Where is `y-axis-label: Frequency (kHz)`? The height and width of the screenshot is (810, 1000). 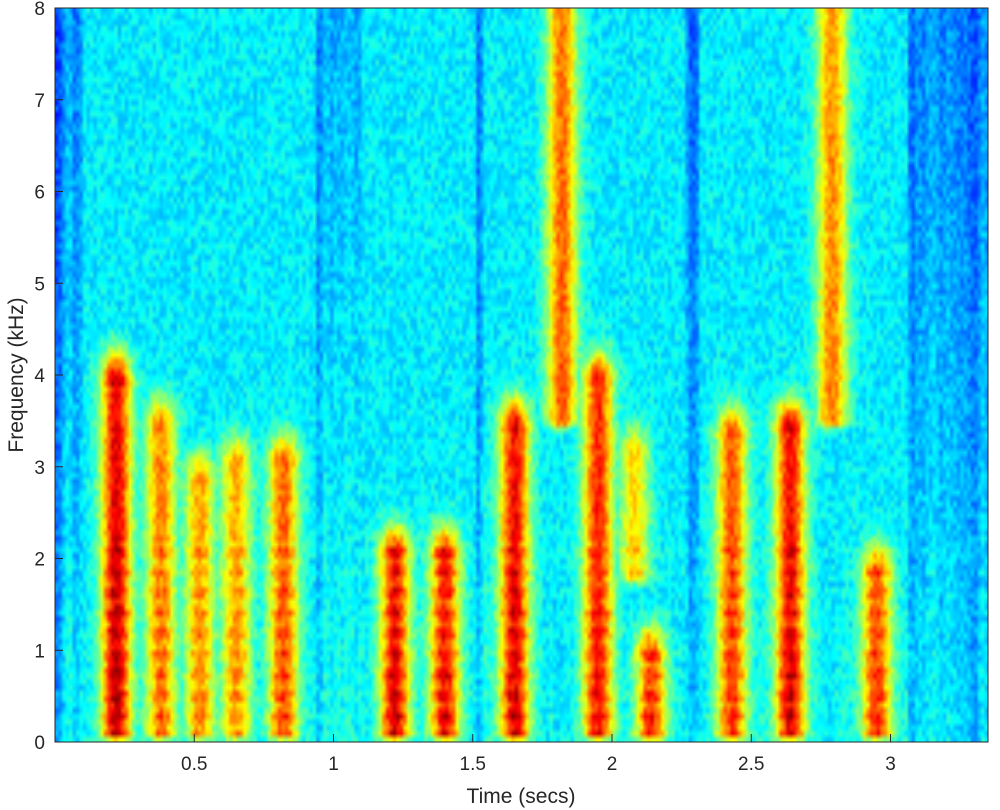
y-axis-label: Frequency (kHz) is located at coordinates (16, 374).